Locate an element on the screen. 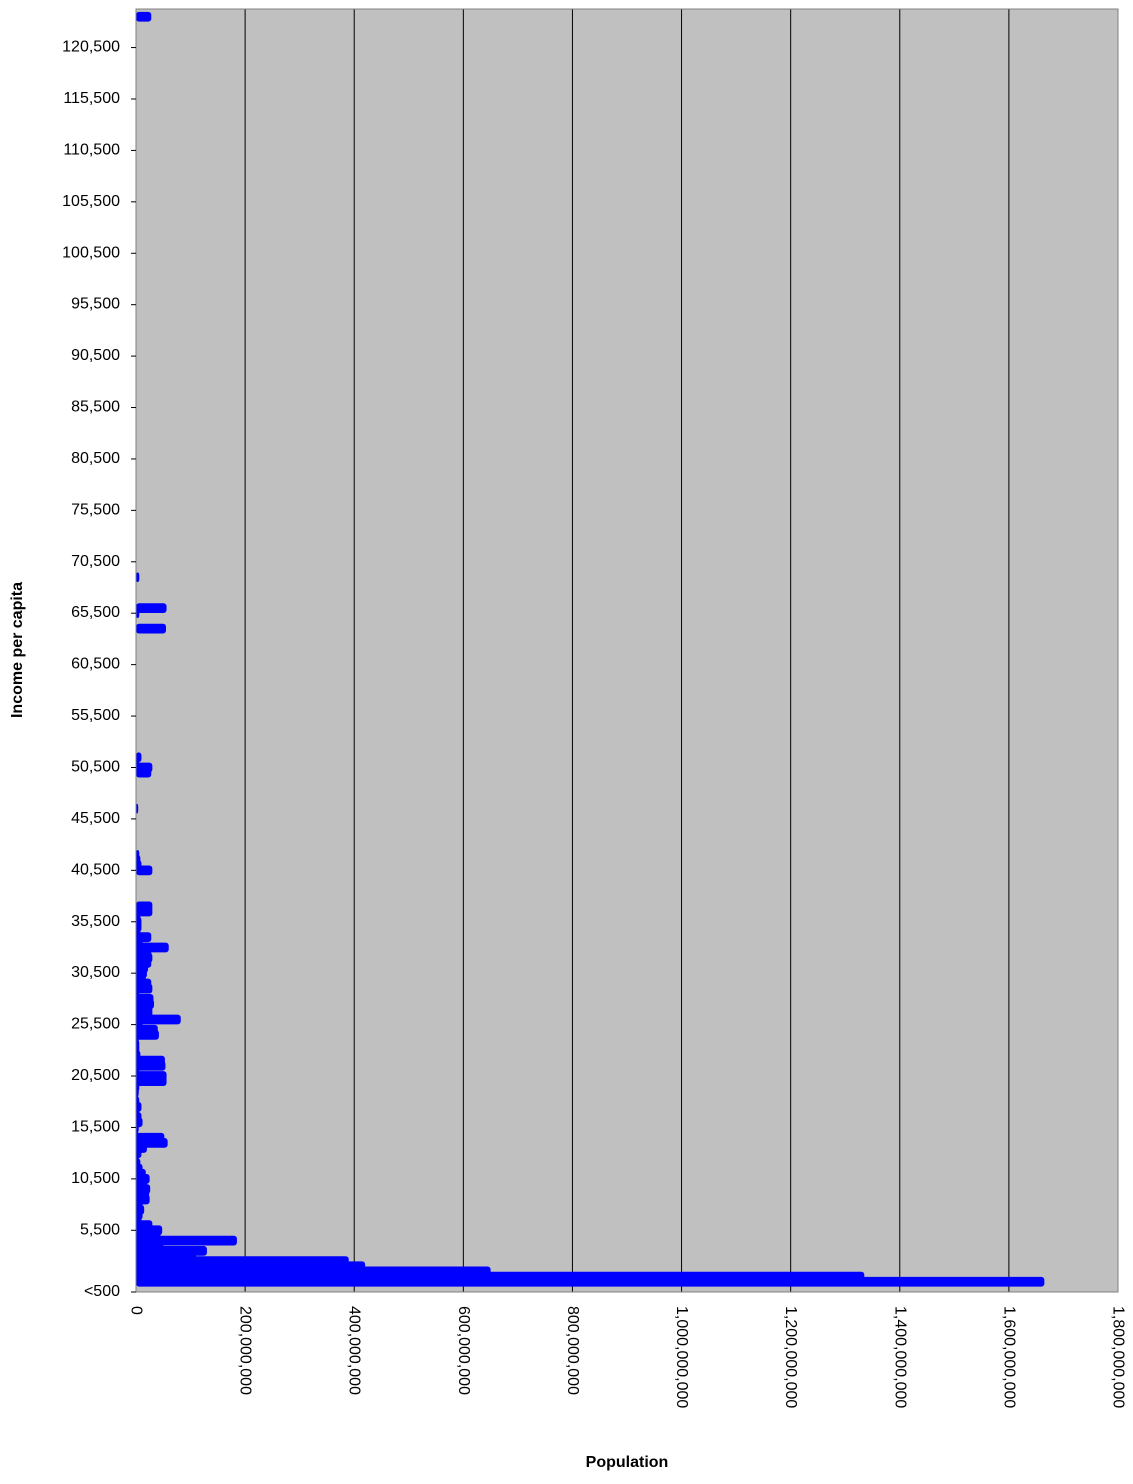  y-tick-label: 20,500 is located at coordinates (95, 1075).